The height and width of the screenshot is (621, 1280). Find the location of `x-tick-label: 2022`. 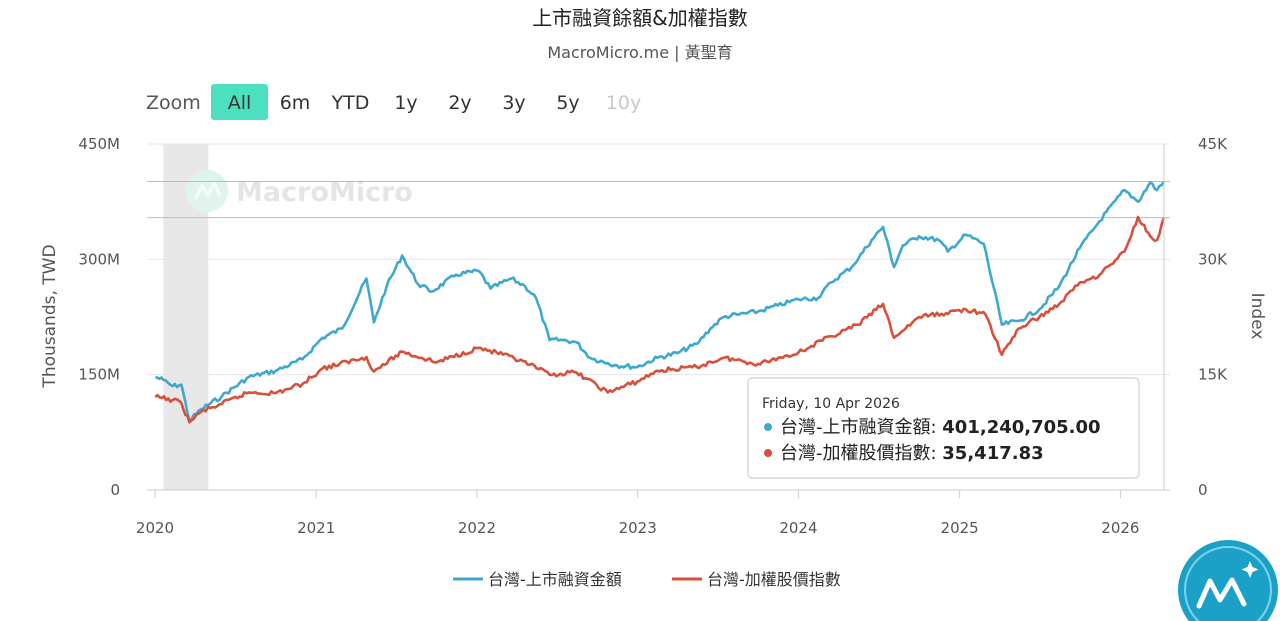

x-tick-label: 2022 is located at coordinates (477, 528).